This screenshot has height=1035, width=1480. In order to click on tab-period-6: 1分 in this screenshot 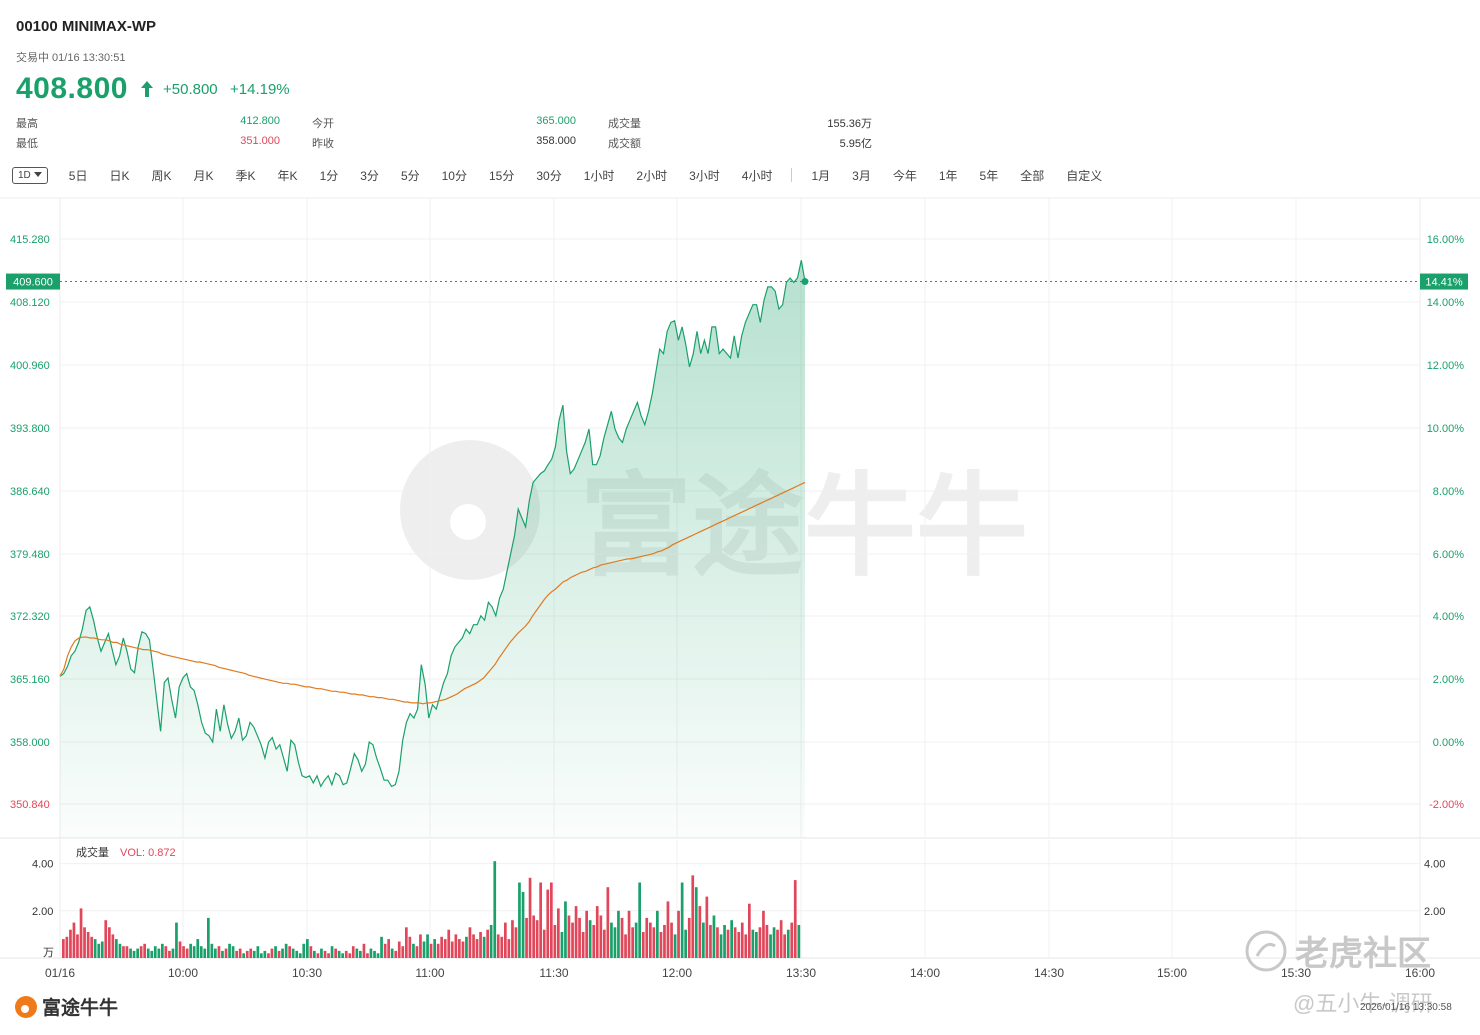, I will do `click(329, 175)`.